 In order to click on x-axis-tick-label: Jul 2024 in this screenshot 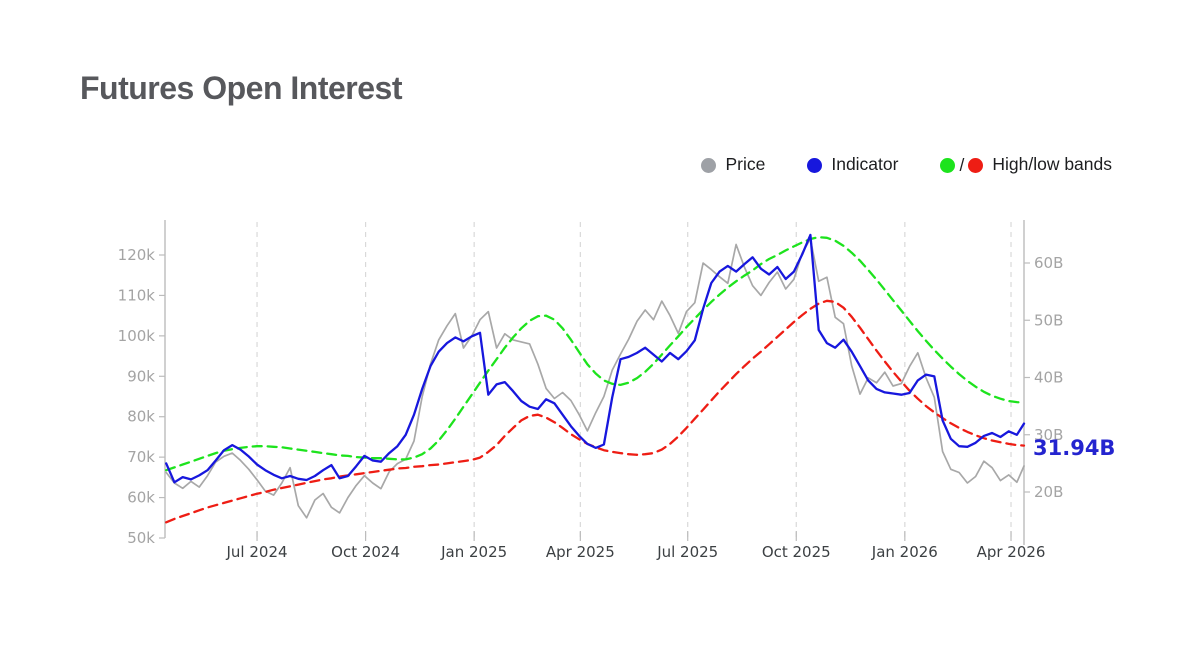, I will do `click(257, 552)`.